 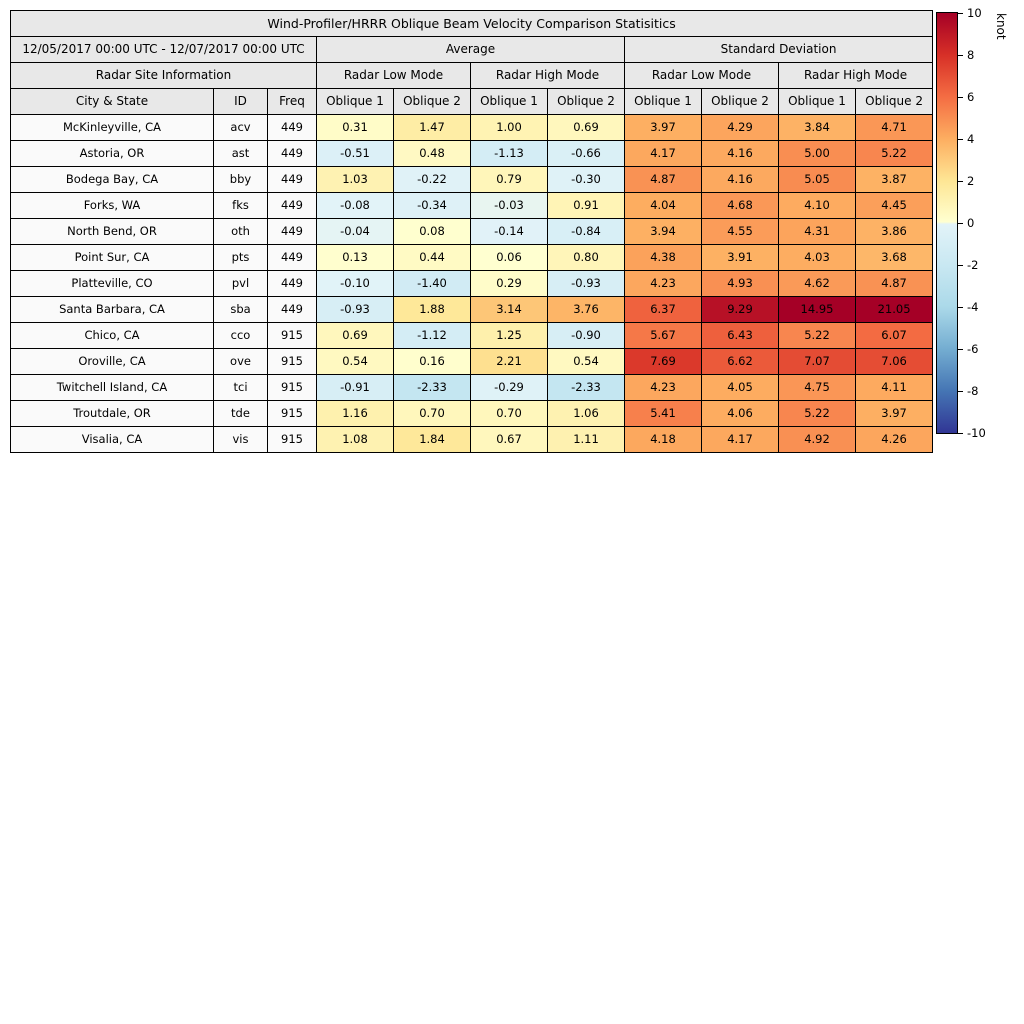 I want to click on value-cell: 4.29, so click(x=740, y=127).